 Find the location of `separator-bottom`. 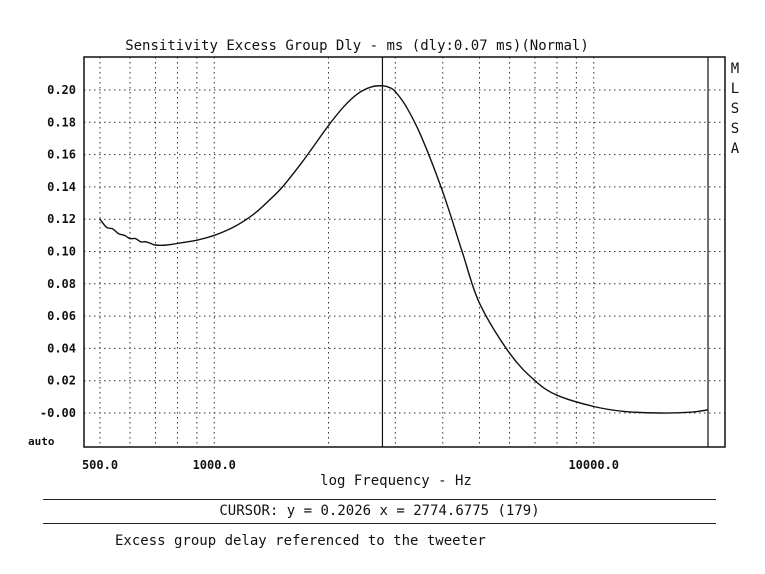

separator-bottom is located at coordinates (379, 523).